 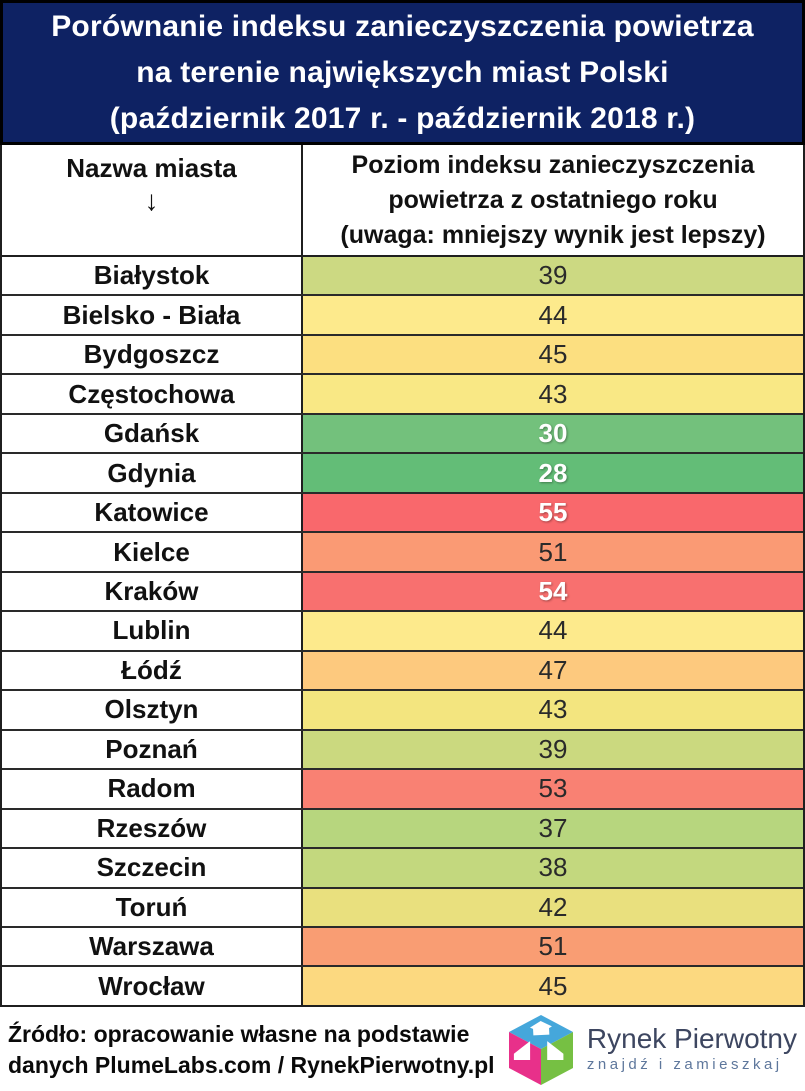 I want to click on table-row: Lublin 44, so click(x=402, y=632).